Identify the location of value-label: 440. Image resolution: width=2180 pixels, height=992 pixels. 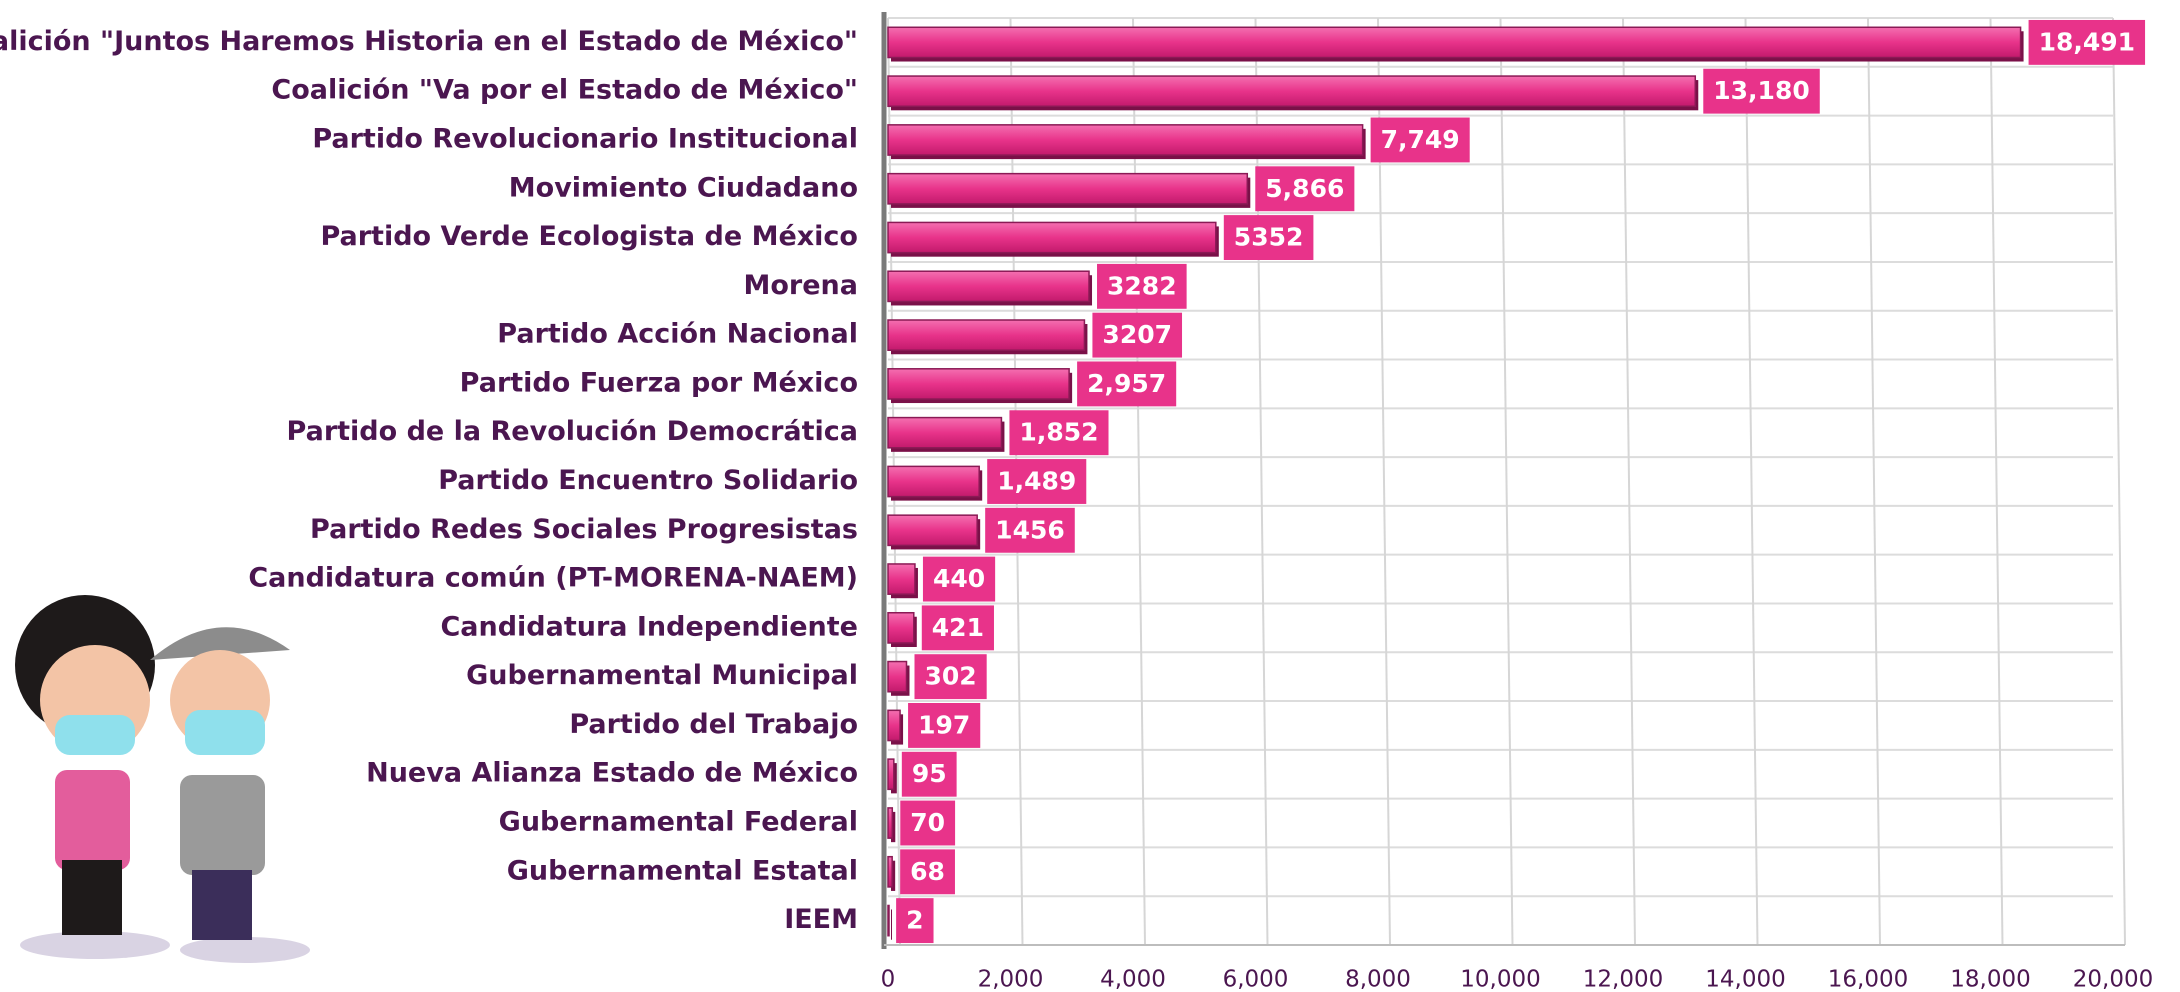
(959, 578).